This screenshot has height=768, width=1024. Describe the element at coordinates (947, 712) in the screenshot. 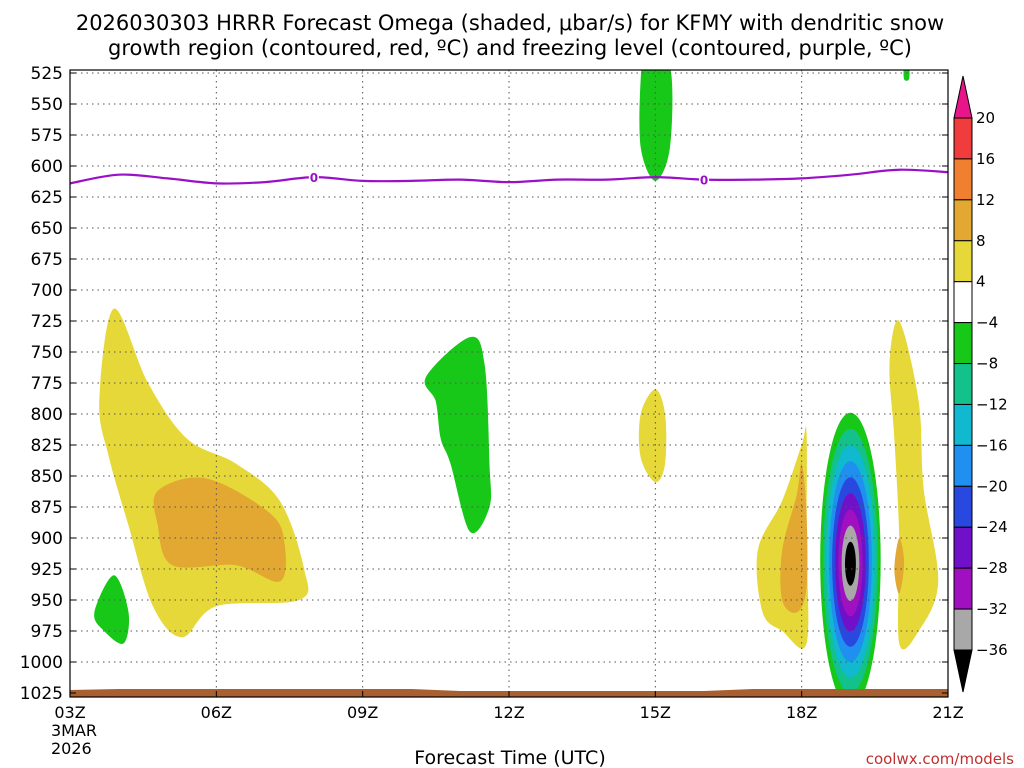

I see `x-tick-label: 21Z` at that location.